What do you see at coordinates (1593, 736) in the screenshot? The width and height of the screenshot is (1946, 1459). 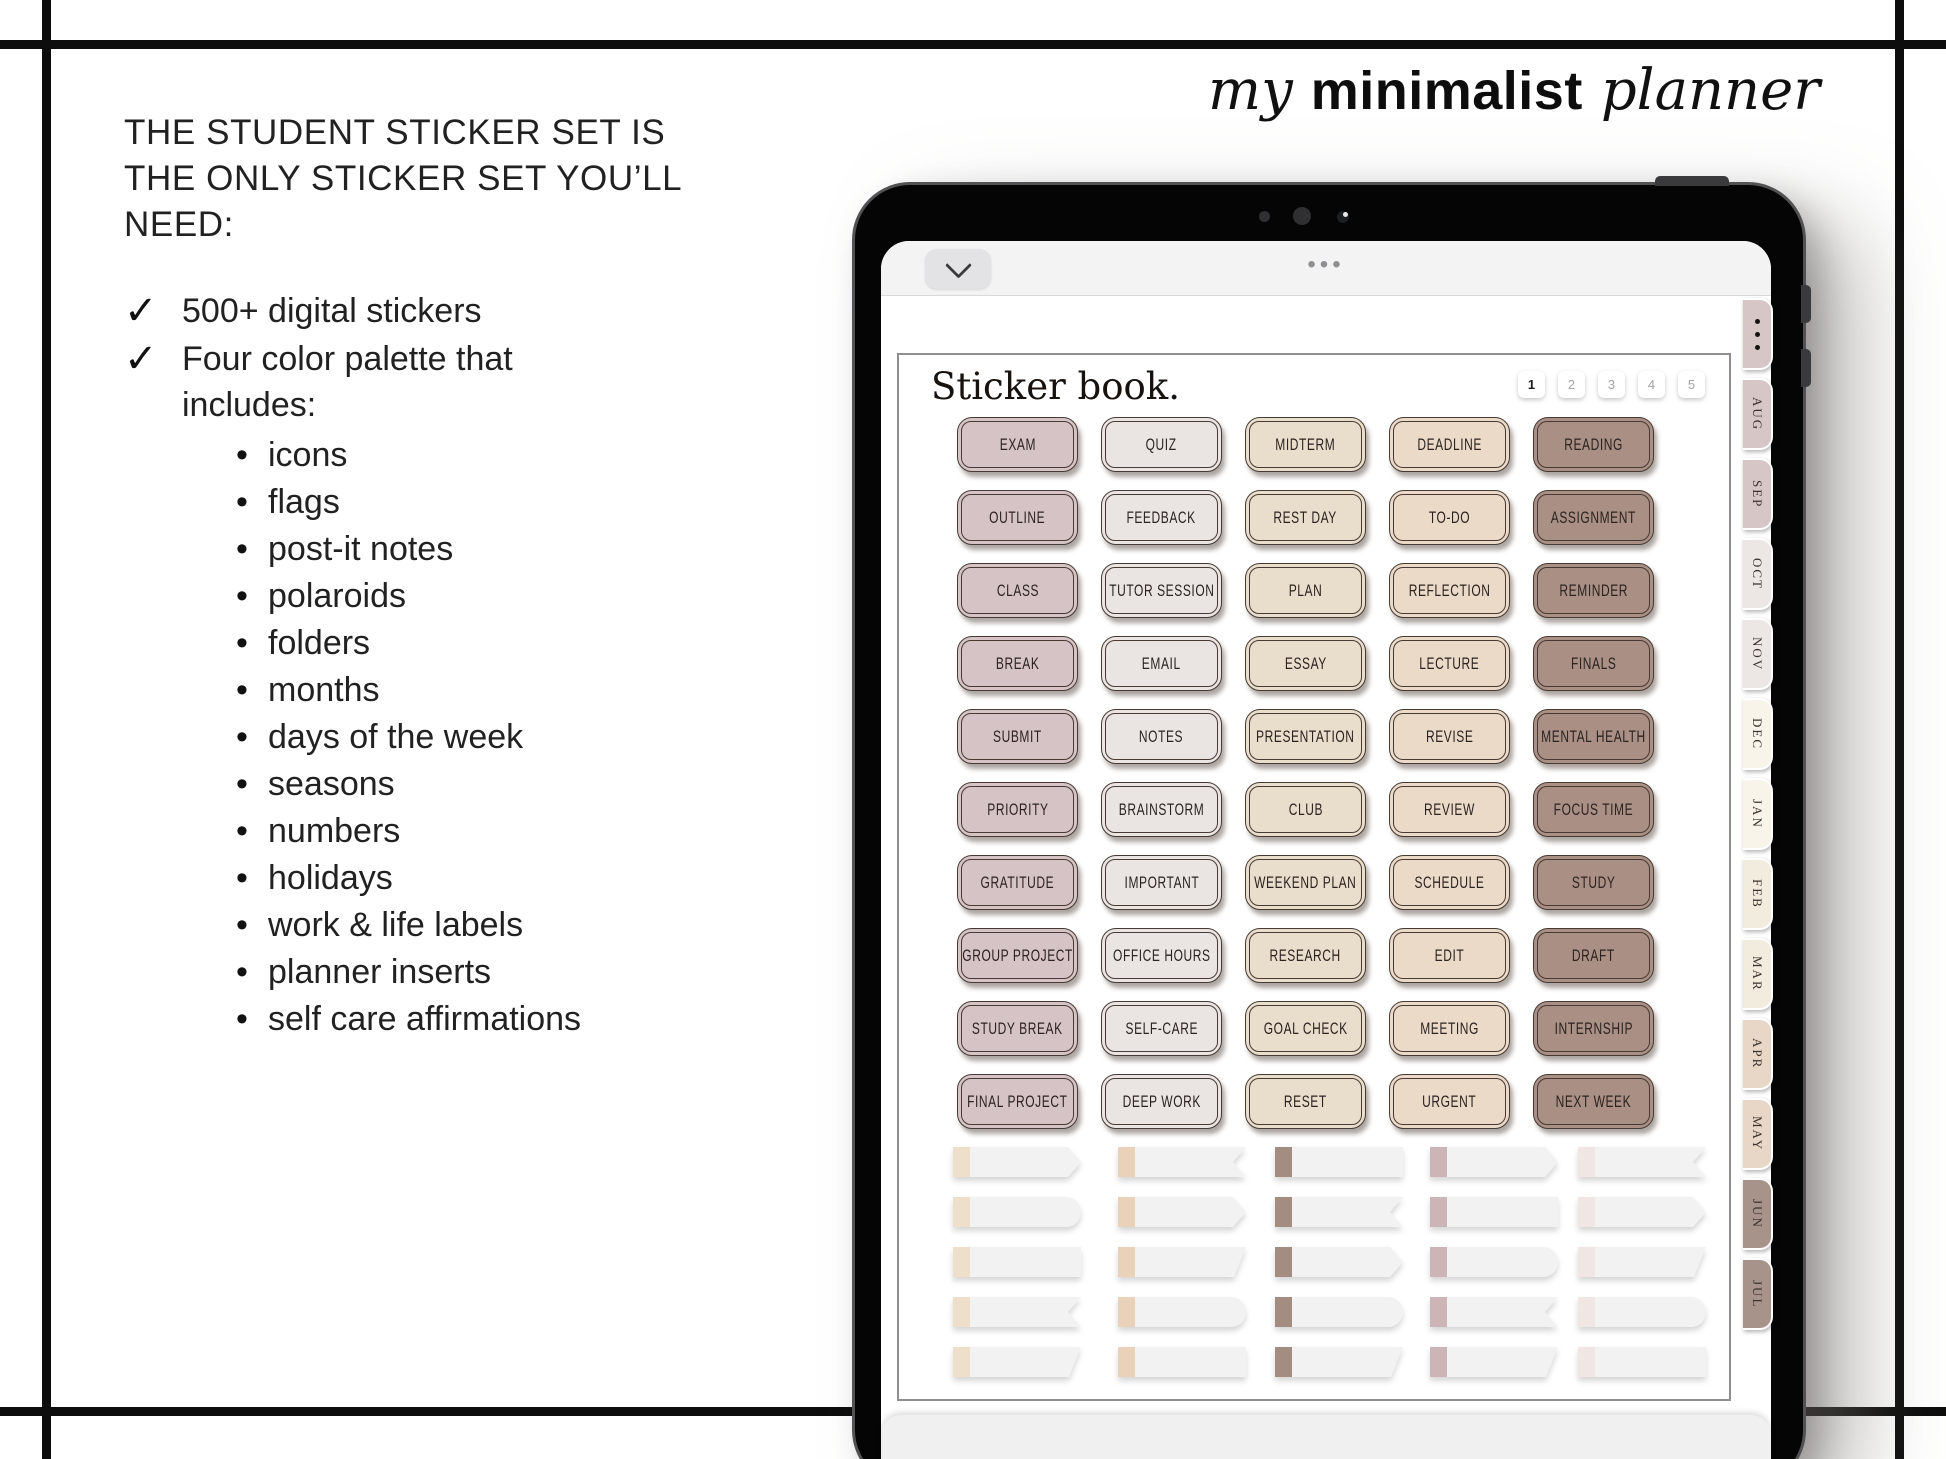 I see `sticker: MENTAL HEALTH` at bounding box center [1593, 736].